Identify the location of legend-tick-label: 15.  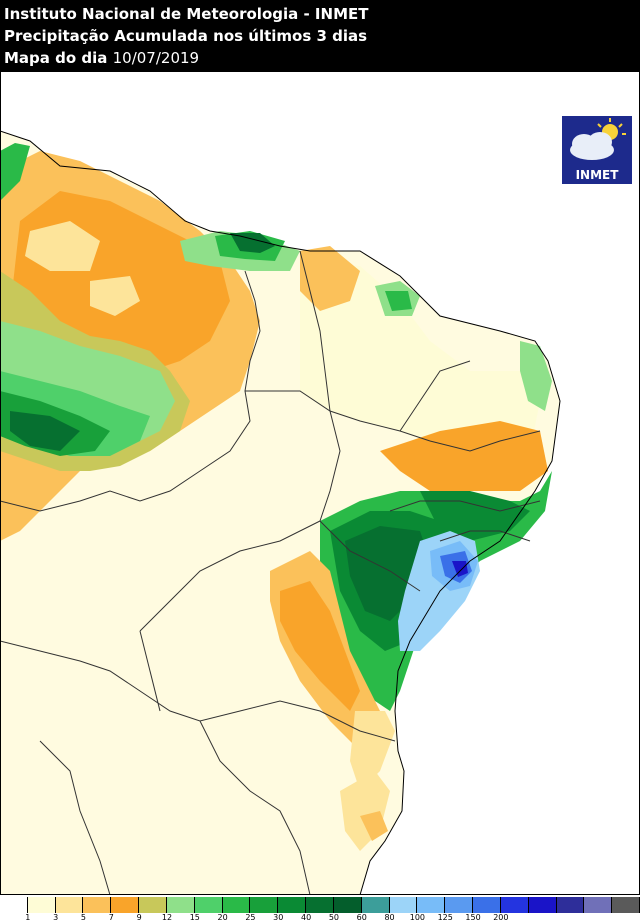
(194, 917).